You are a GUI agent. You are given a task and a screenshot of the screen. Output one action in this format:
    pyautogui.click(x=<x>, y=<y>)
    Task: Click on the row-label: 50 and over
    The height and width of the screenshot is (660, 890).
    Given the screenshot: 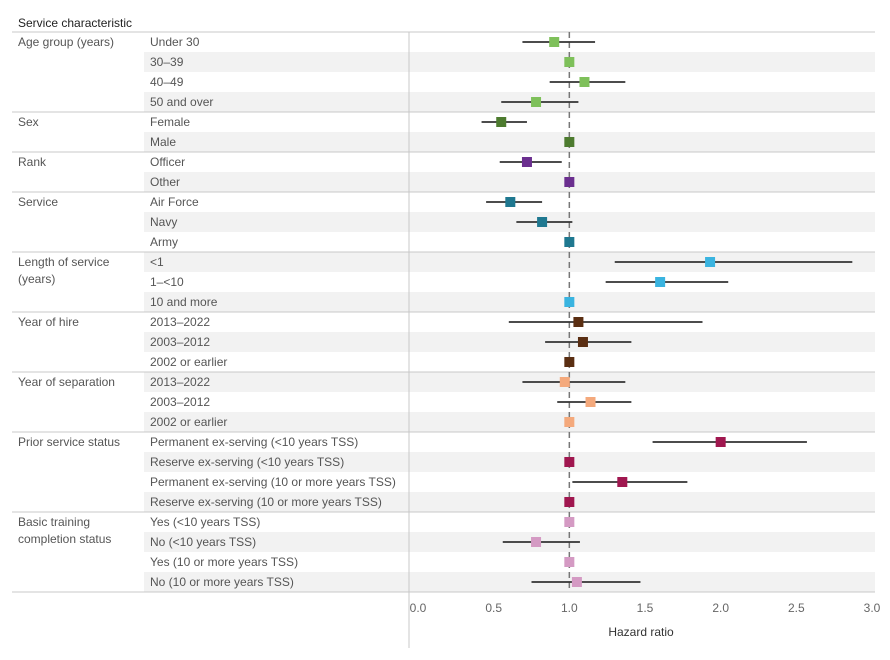 What is the action you would take?
    pyautogui.click(x=181, y=102)
    